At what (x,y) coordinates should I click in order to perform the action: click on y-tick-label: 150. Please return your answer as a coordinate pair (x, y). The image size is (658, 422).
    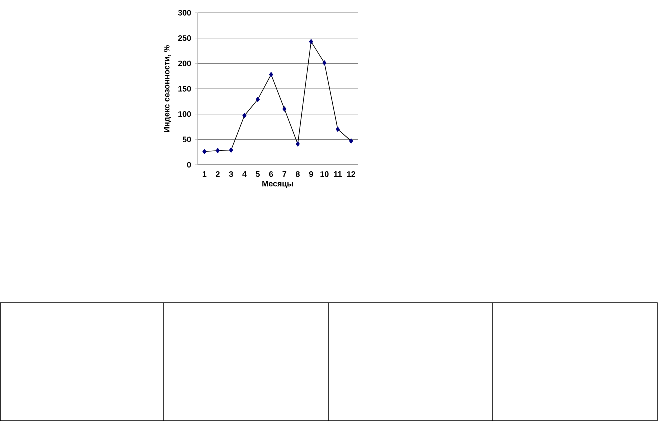
    Looking at the image, I should click on (185, 89).